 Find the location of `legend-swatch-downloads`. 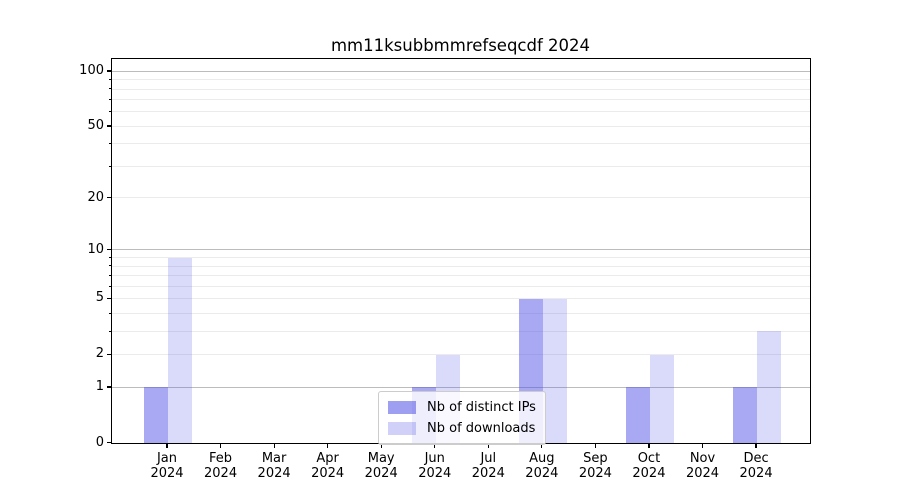

legend-swatch-downloads is located at coordinates (402, 428).